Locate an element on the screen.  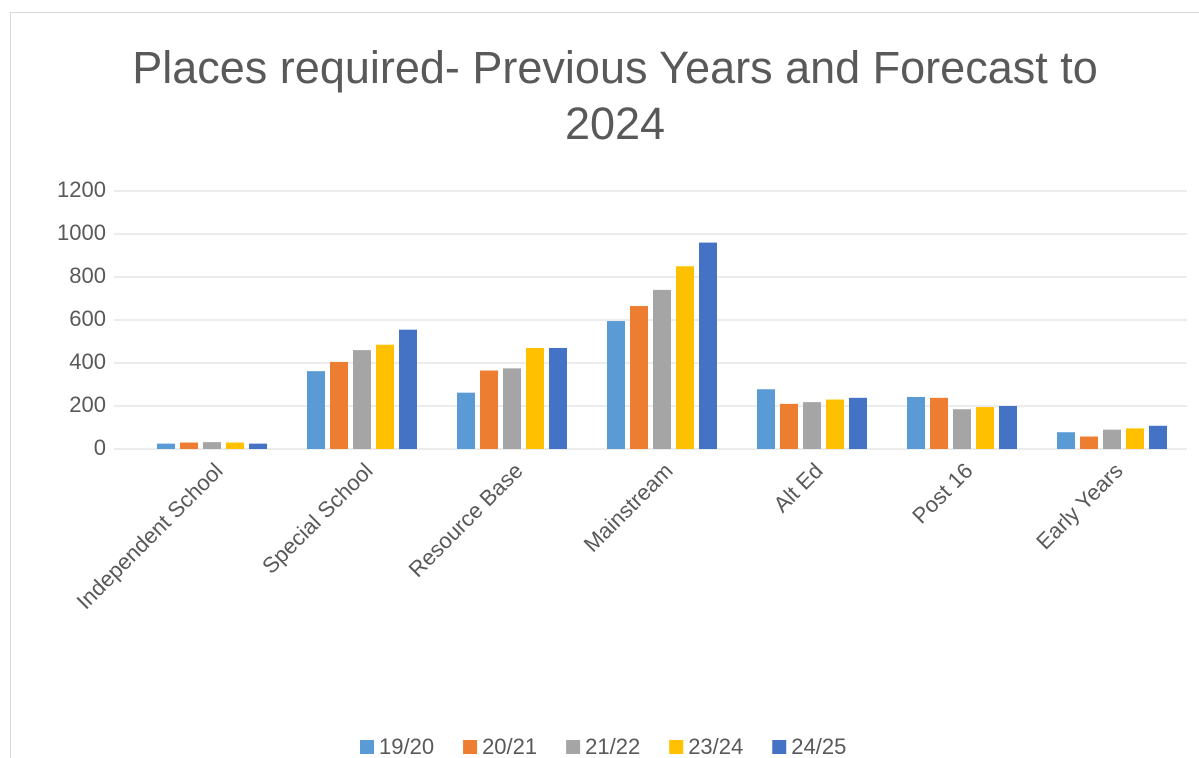
x-tick-label: Post 16 is located at coordinates (942, 493).